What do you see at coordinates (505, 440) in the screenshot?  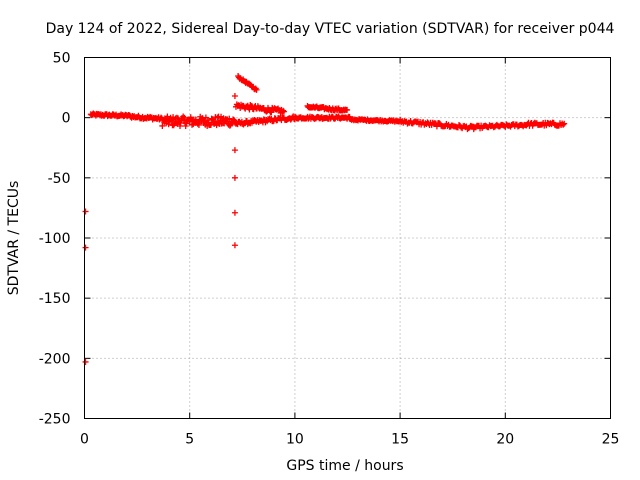 I see `x-tick-label: 20` at bounding box center [505, 440].